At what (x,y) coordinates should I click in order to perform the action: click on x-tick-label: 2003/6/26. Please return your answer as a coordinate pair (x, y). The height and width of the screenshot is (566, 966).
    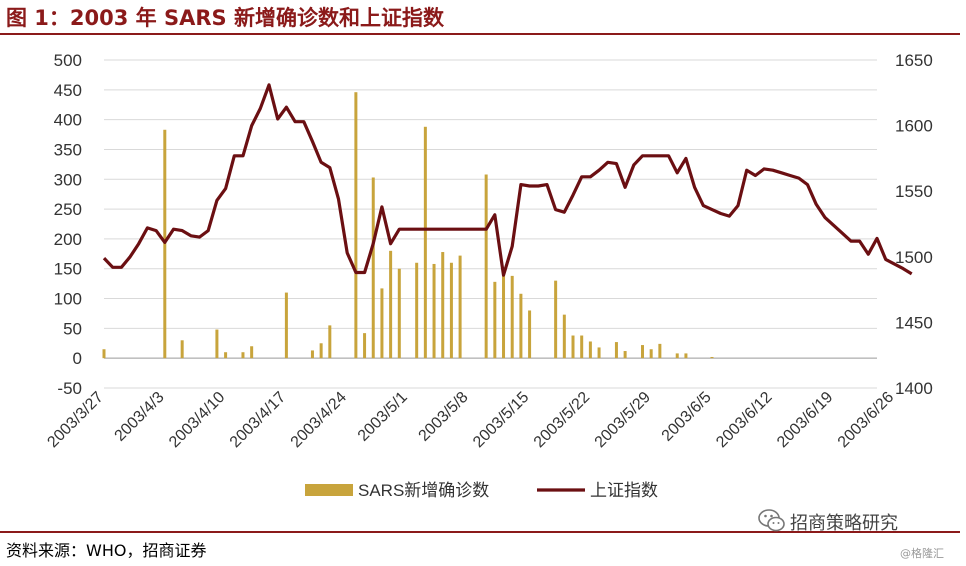
    Looking at the image, I should click on (866, 420).